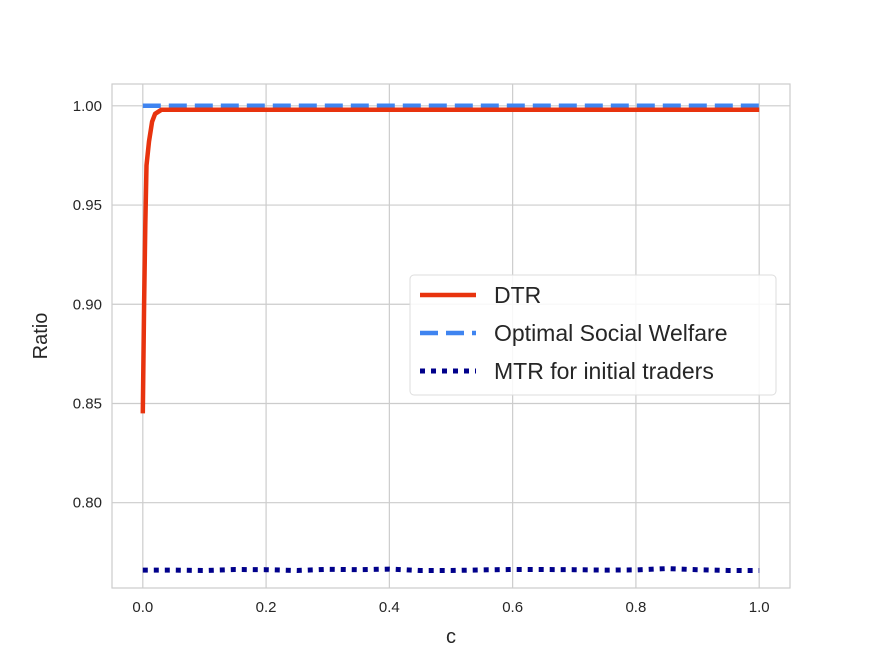 This screenshot has height=666, width=881. Describe the element at coordinates (759, 607) in the screenshot. I see `x-tick-label: 1.0` at that location.